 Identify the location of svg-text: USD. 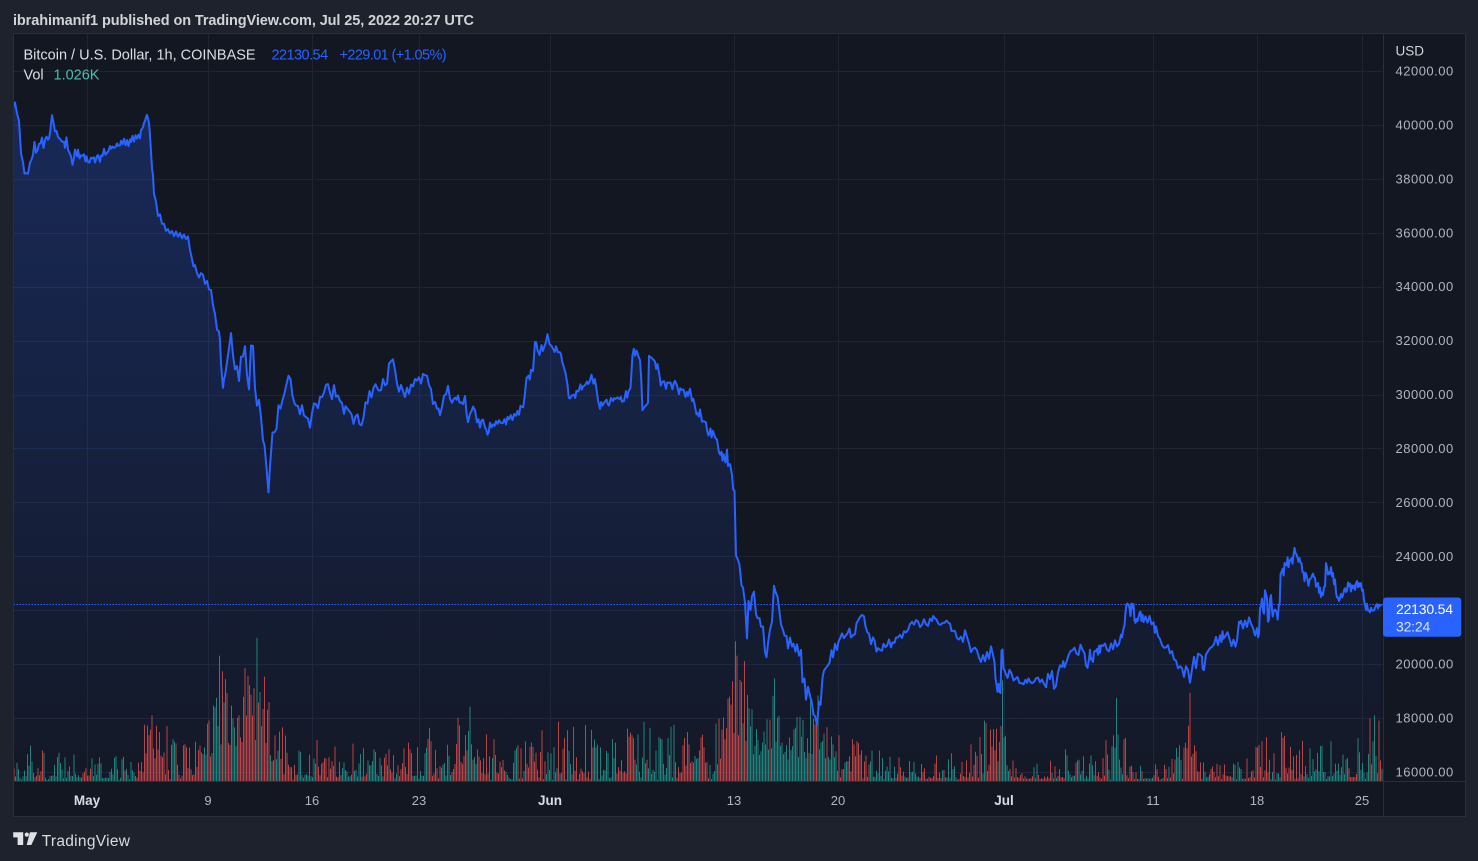
(1410, 51).